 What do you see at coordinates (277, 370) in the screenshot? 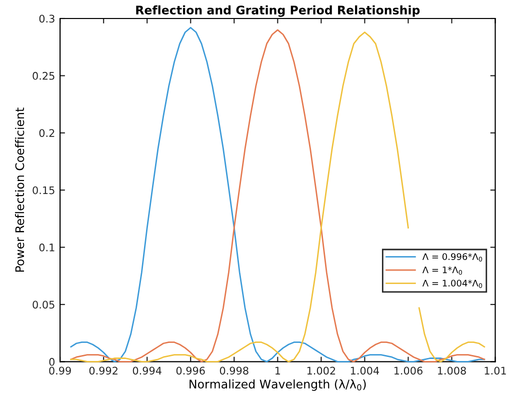
I see `x-tick-label: 1` at bounding box center [277, 370].